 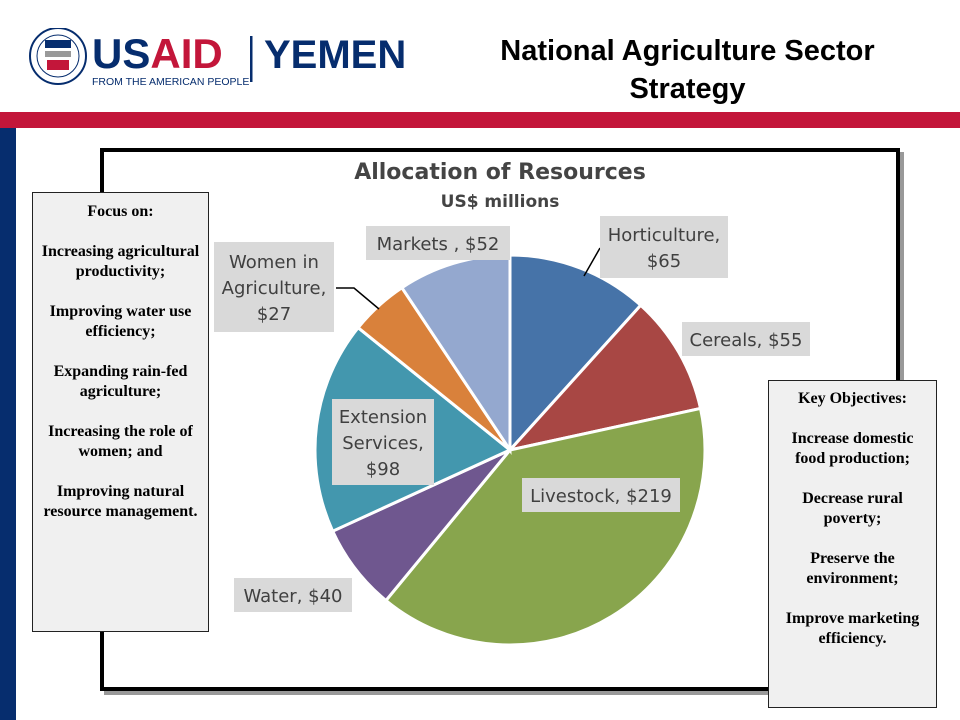 What do you see at coordinates (575, 353) in the screenshot?
I see `pie-slice-horticulture` at bounding box center [575, 353].